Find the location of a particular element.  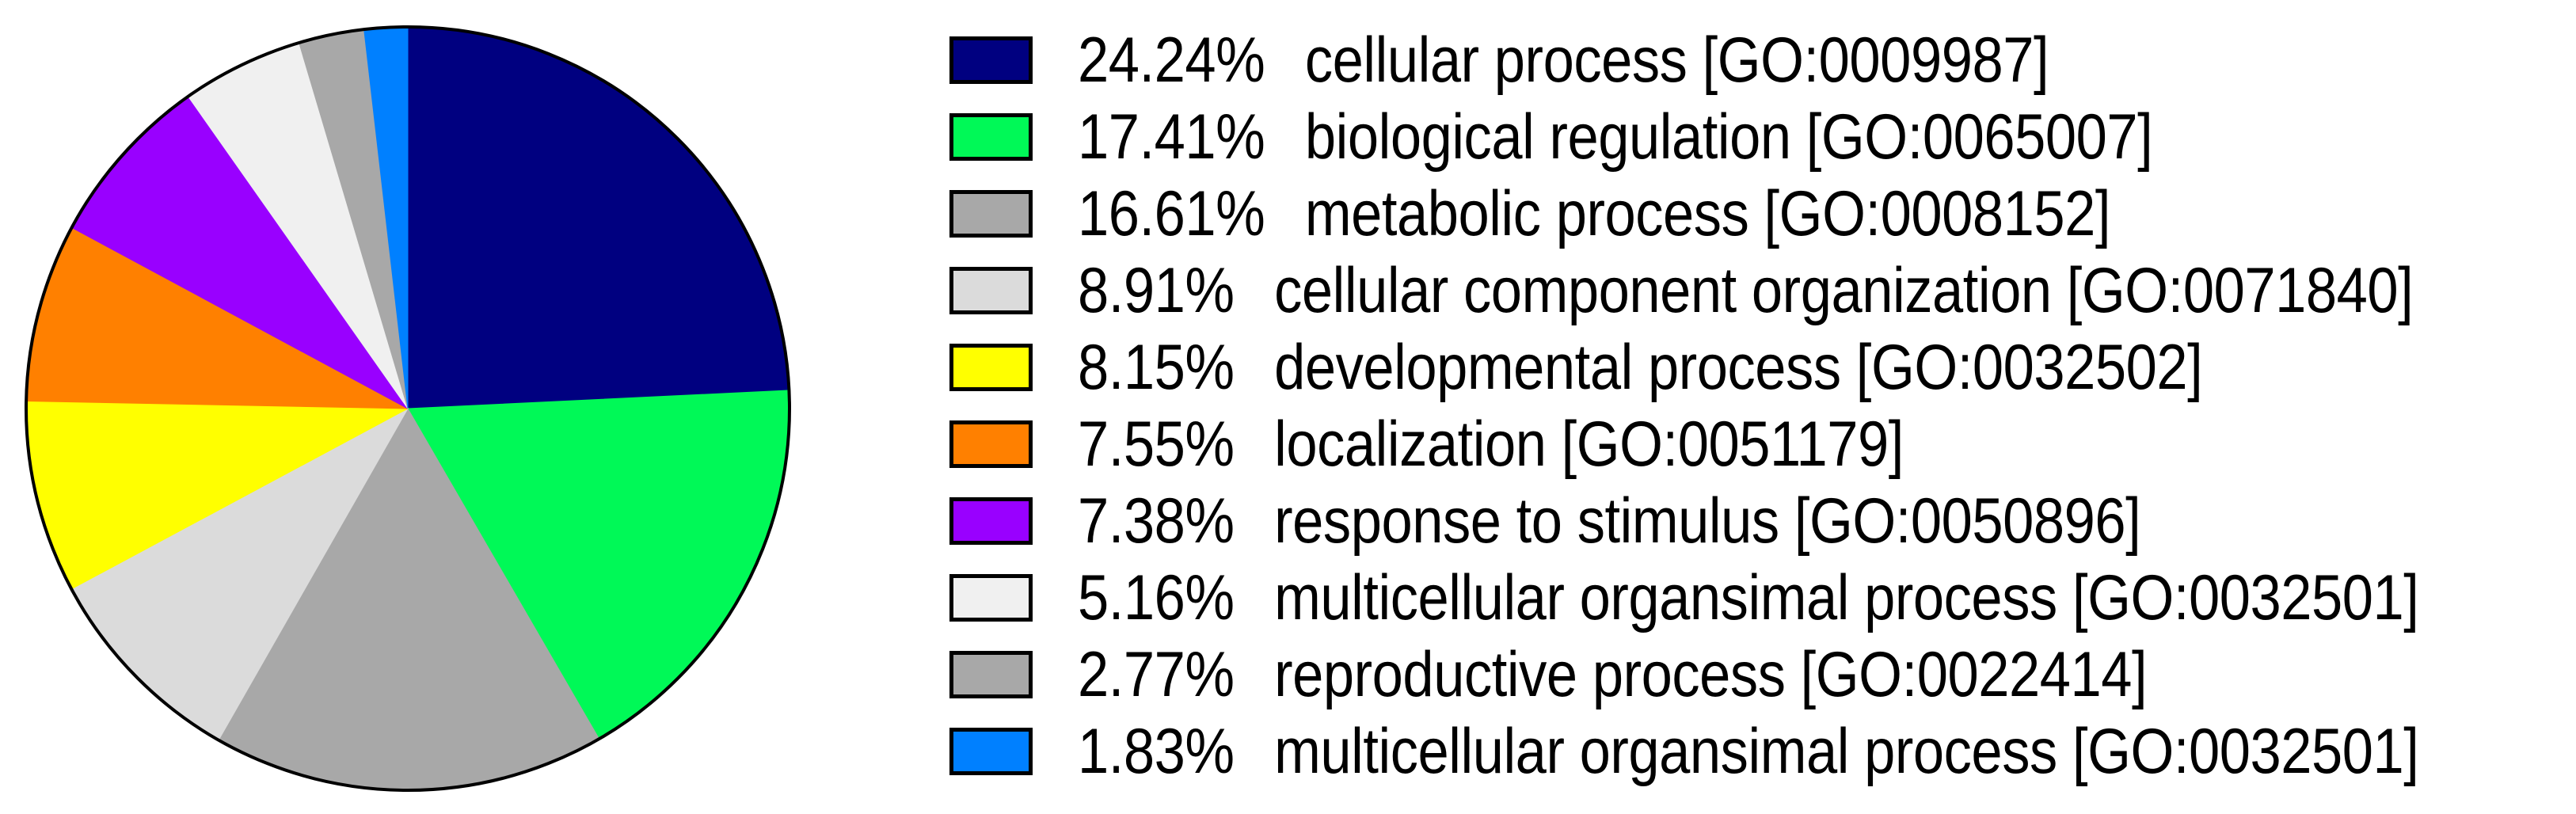

legend-label: reproductive process [GO:0022414] is located at coordinates (1711, 674).